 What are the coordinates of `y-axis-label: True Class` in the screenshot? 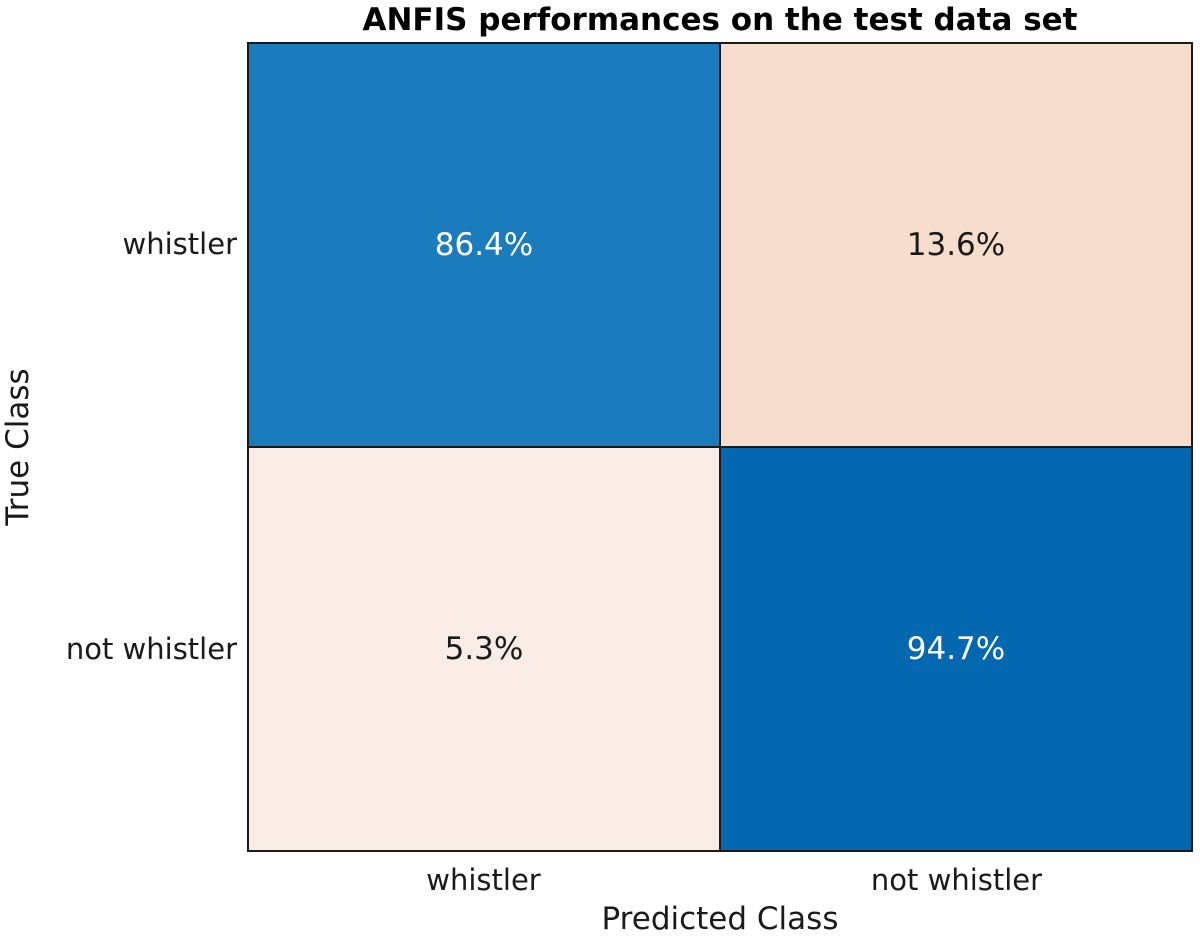 It's located at (18, 447).